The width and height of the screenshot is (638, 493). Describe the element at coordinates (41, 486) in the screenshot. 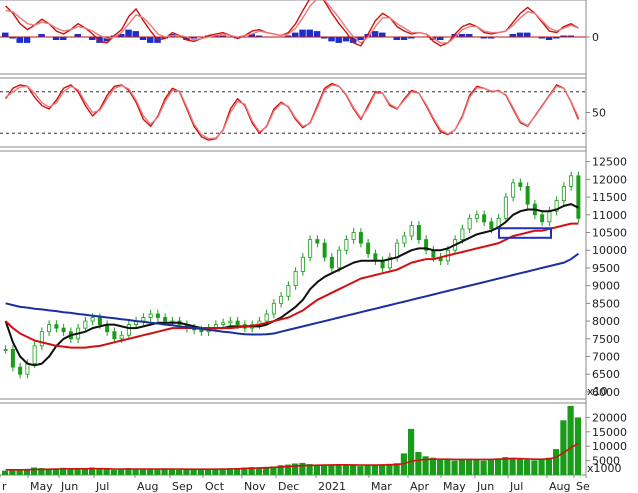

I see `x-axis-label: May` at that location.